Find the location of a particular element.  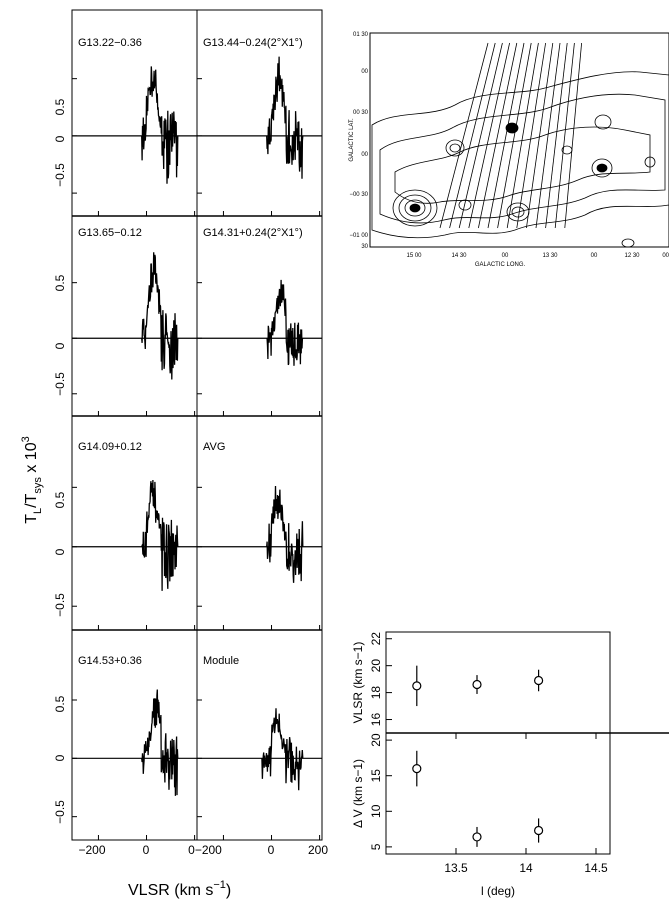

panel-label-3: G14.31+0.24(2°X1°) is located at coordinates (253, 233).